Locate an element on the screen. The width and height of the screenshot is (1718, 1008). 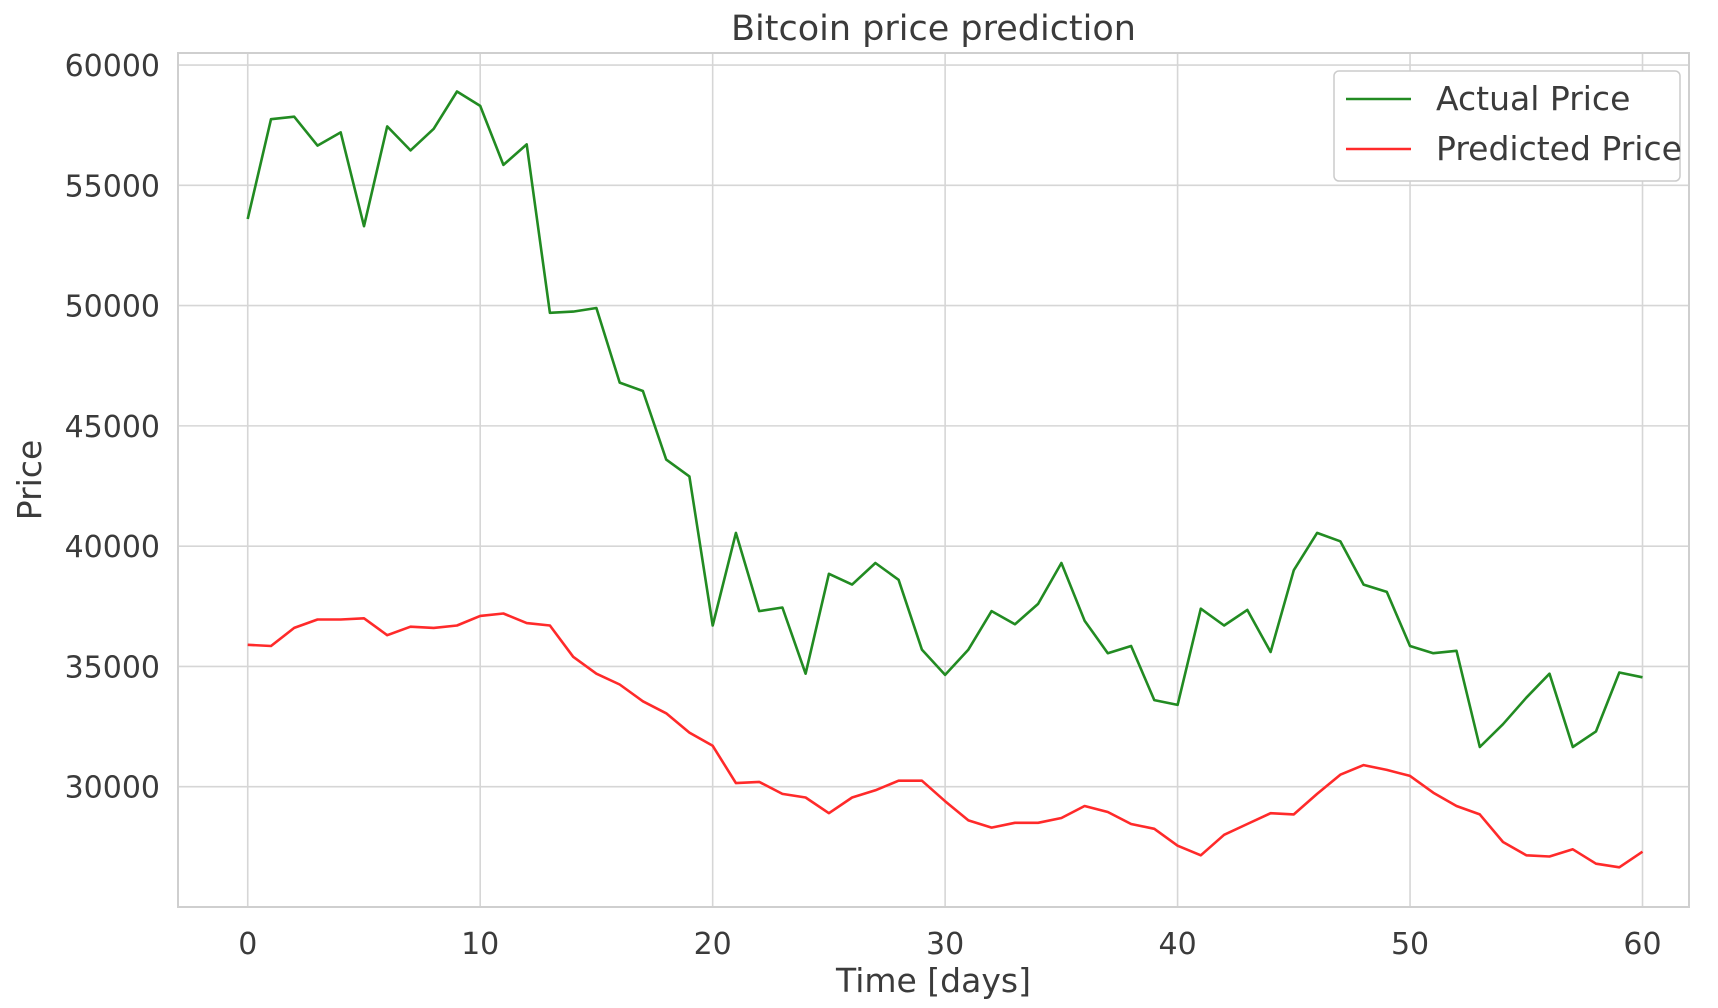
y-tick-label: 45000 is located at coordinates (112, 427).